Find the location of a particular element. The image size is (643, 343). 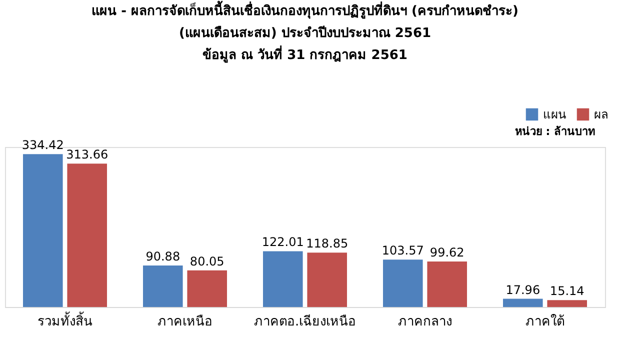

data-label: 17.96 is located at coordinates (523, 289).